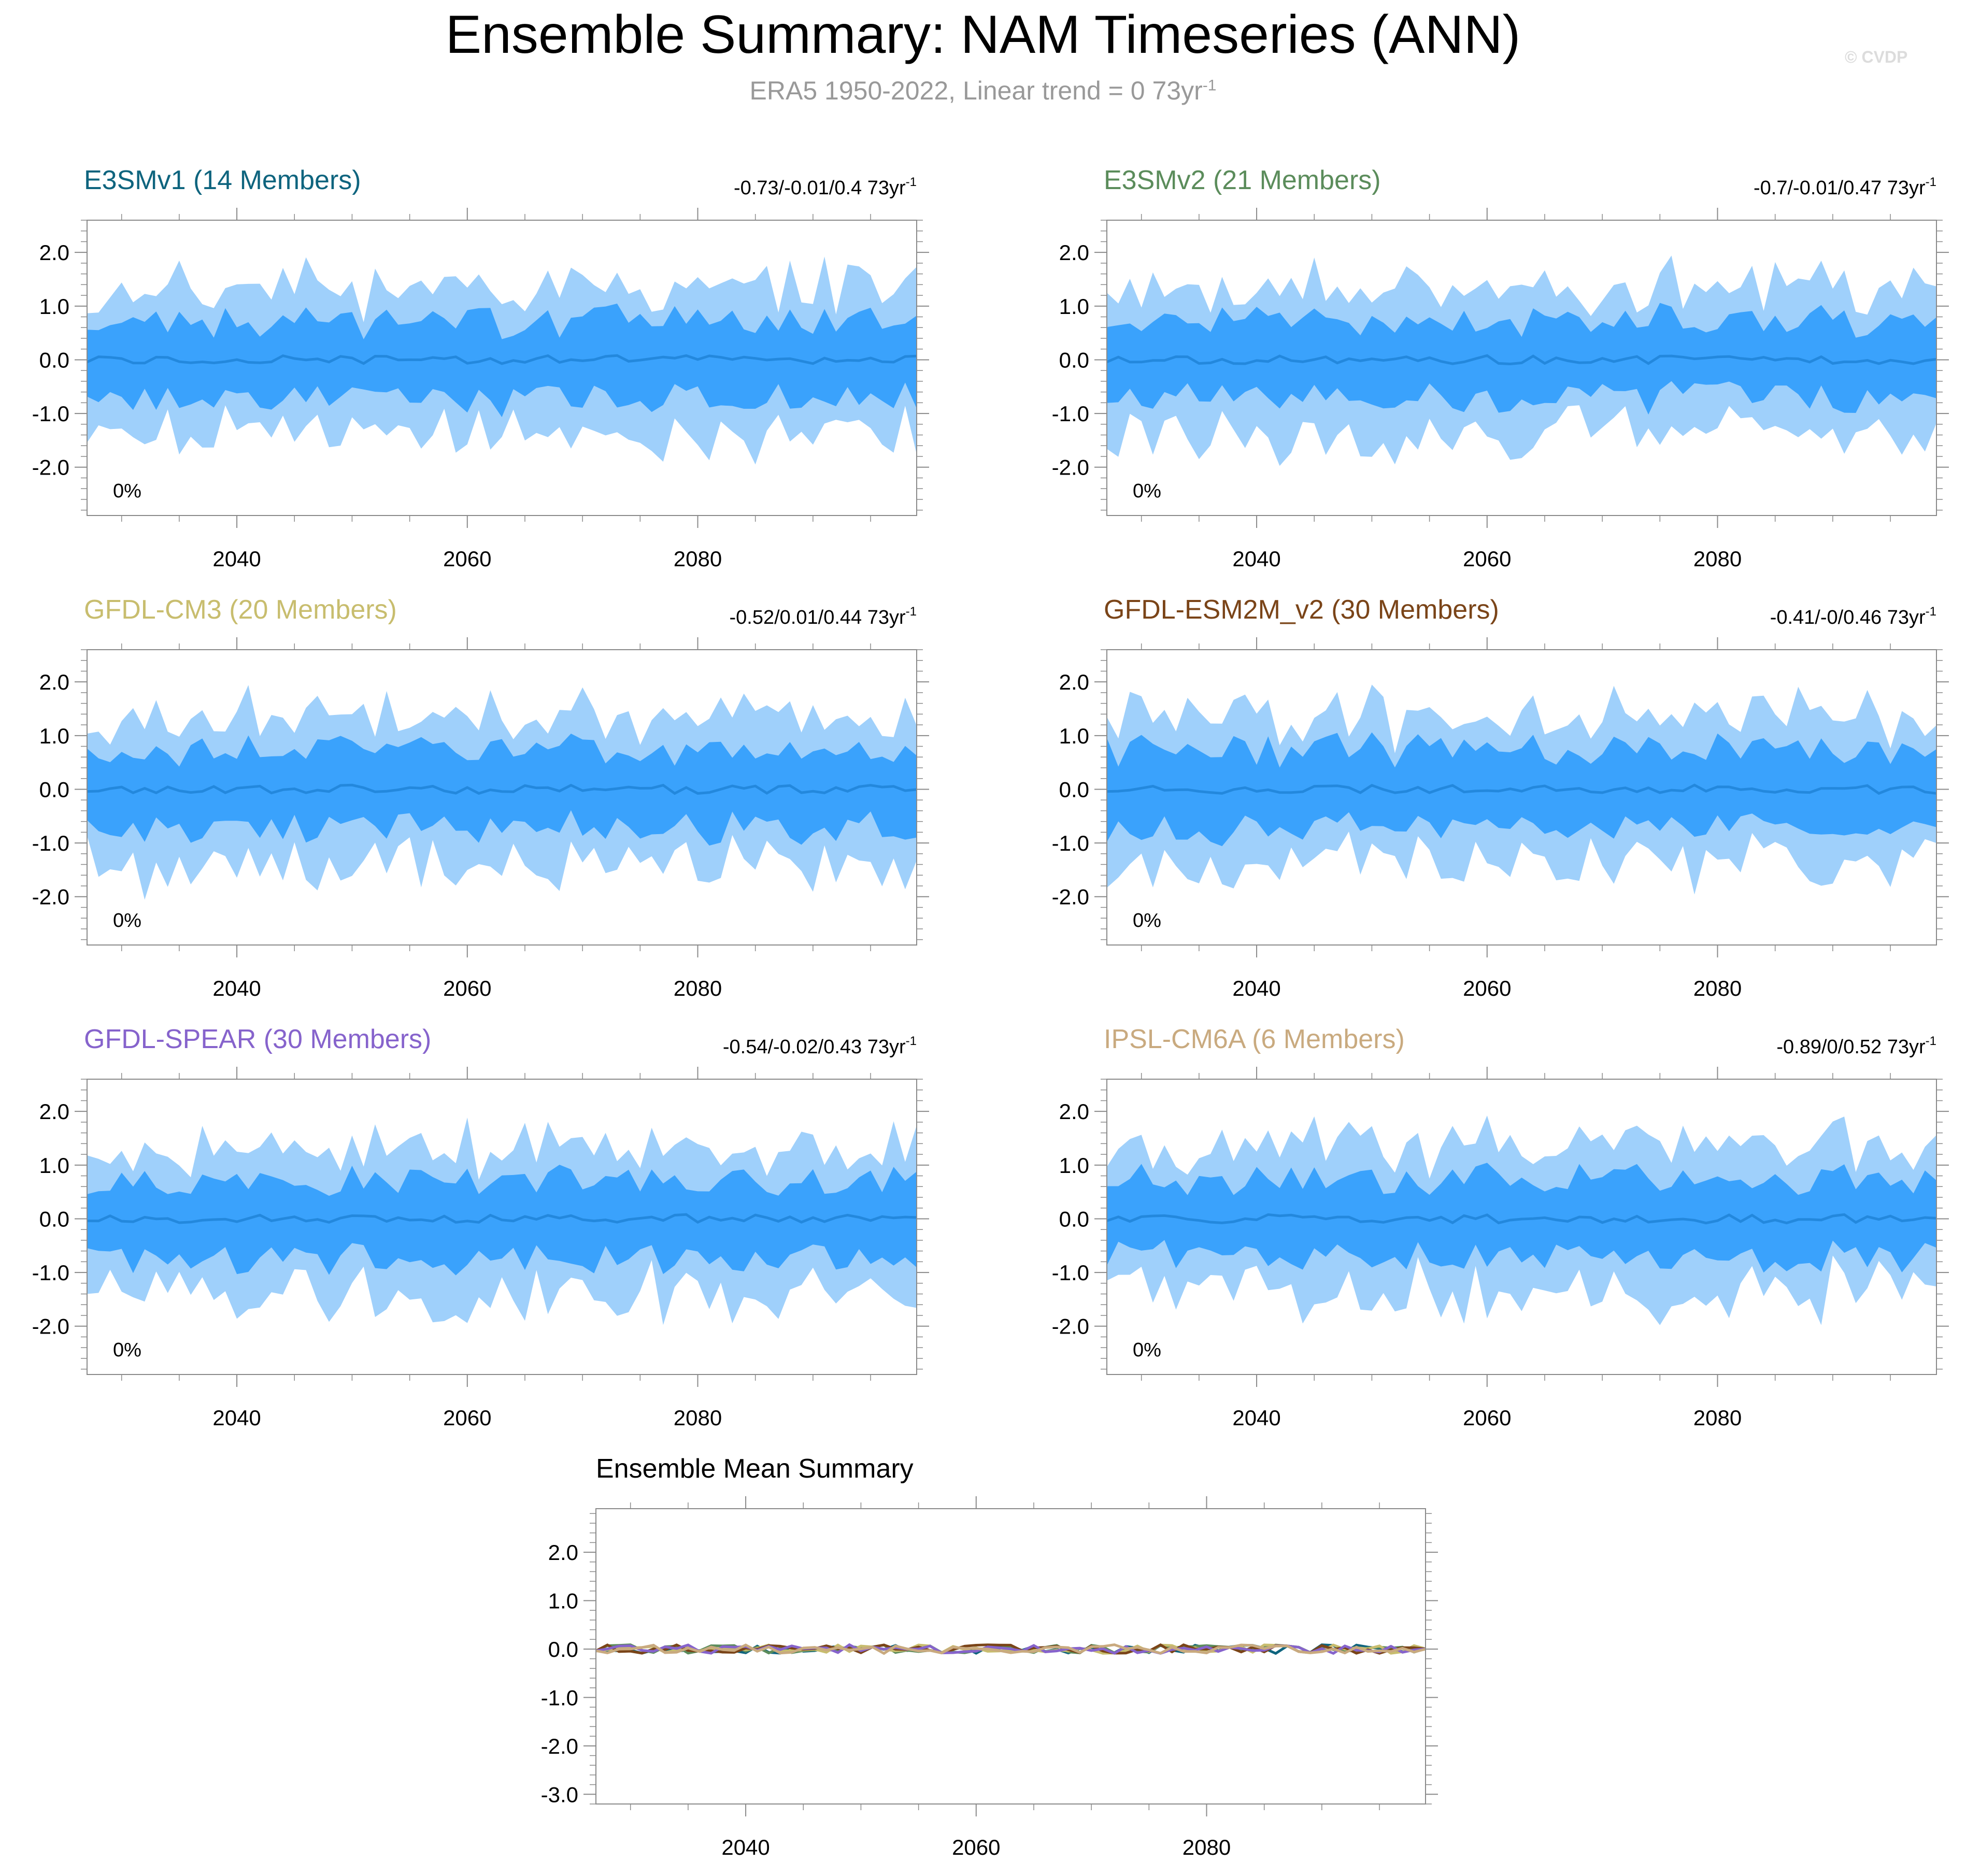  I want to click on panel-trend-label: -0.52/0.01/0.44 73yr-1, so click(824, 616).